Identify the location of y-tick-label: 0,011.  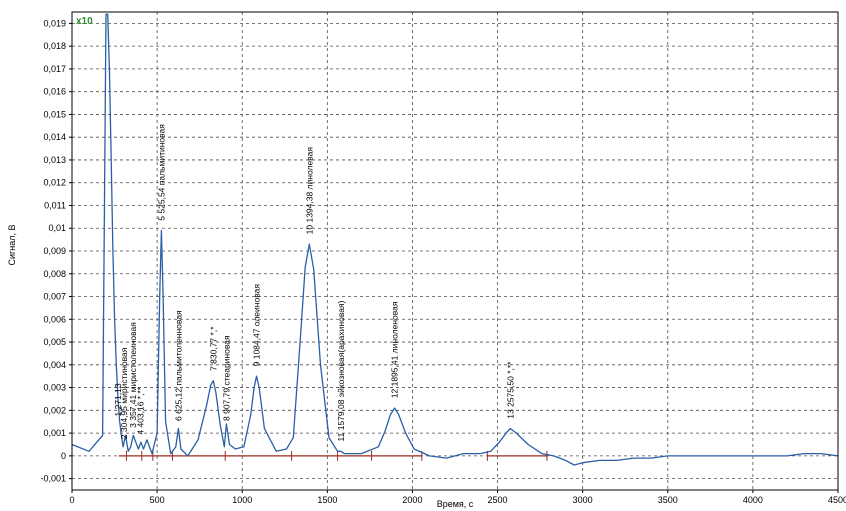
(55, 205).